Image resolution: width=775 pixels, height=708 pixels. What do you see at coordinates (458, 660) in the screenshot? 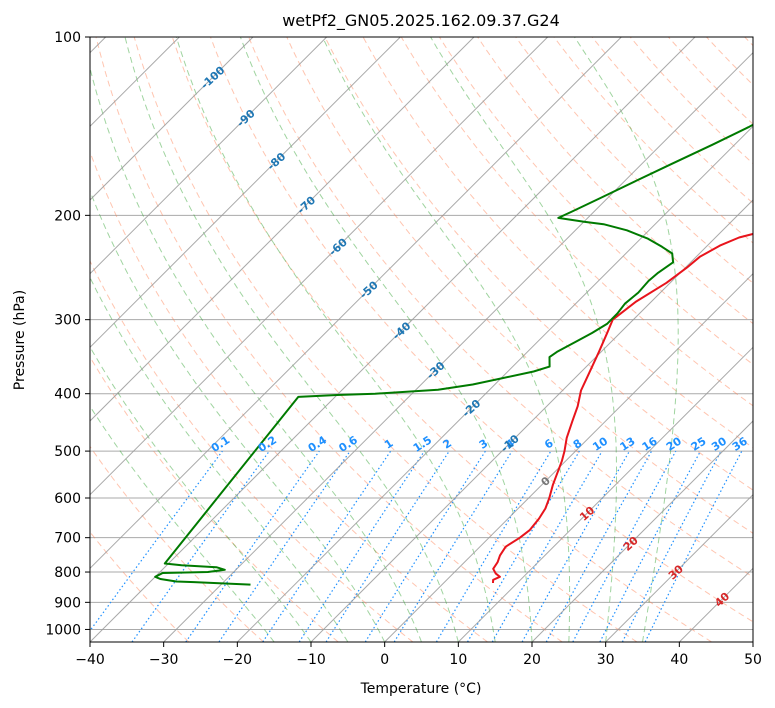
I see `x-tick-label: 10` at bounding box center [458, 660].